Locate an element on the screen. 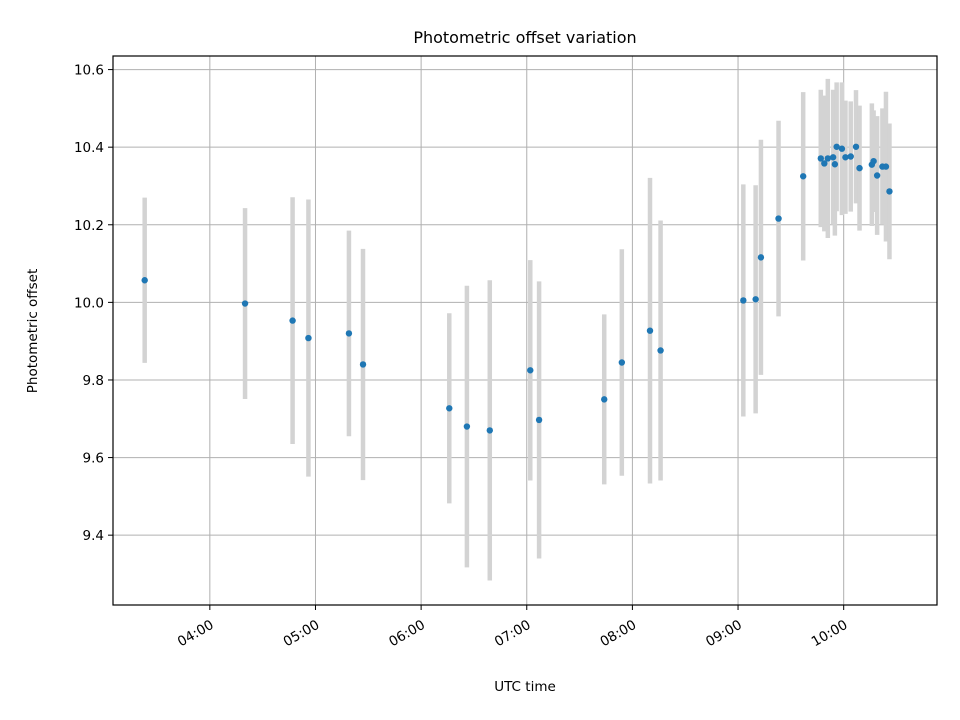 The height and width of the screenshot is (720, 960). y-tick-label: 10.0 is located at coordinates (89, 303).